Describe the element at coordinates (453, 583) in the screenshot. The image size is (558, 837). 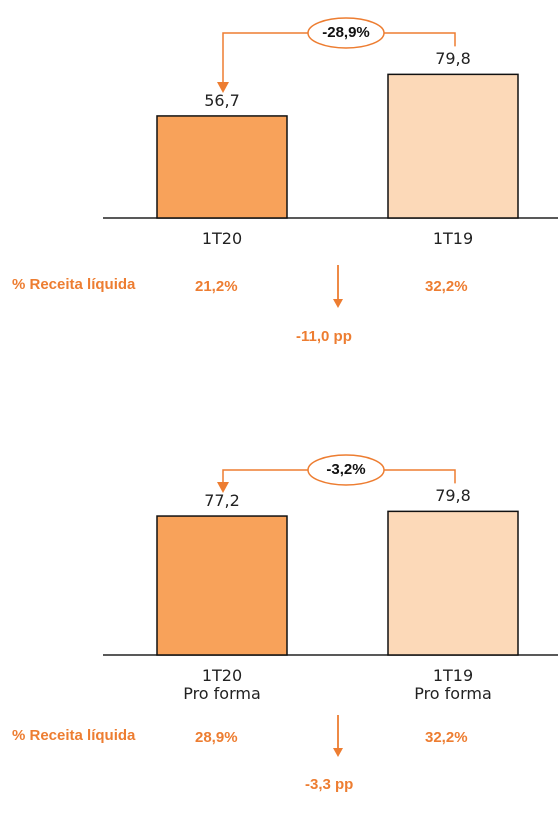
I see `bar-1t19-pro-forma` at that location.